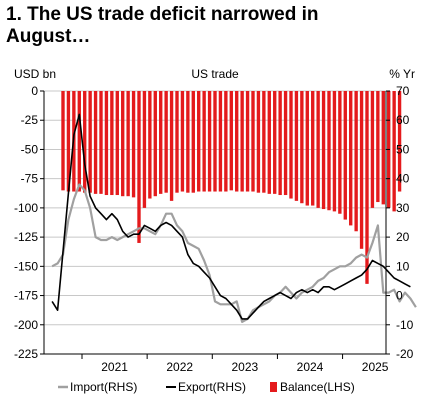  I want to click on legend: Import(RHS) Export(RHS) Balance(LHS), so click(206, 387).